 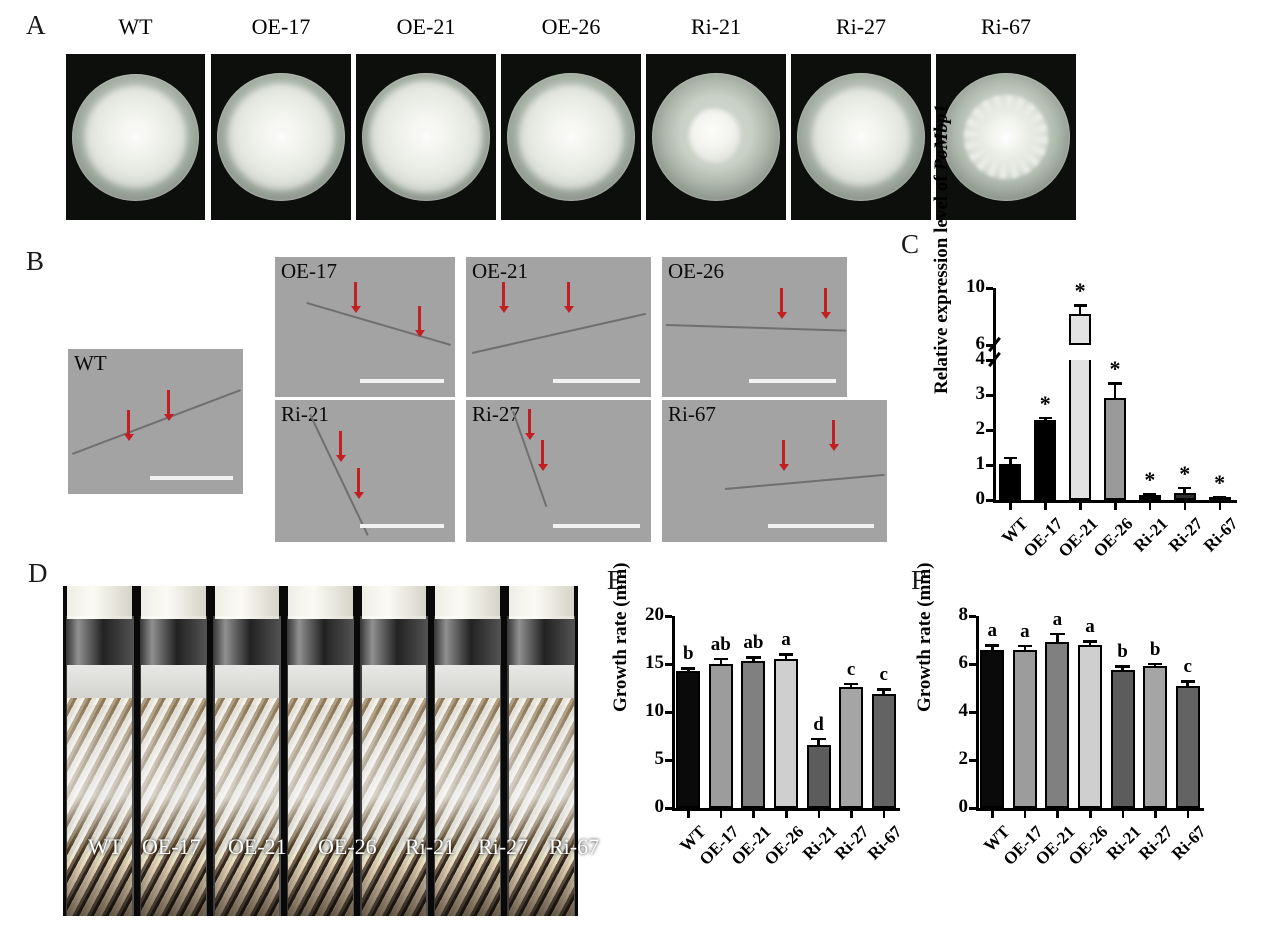 What do you see at coordinates (754, 327) in the screenshot?
I see `micrograph-oe-26: OE-26` at bounding box center [754, 327].